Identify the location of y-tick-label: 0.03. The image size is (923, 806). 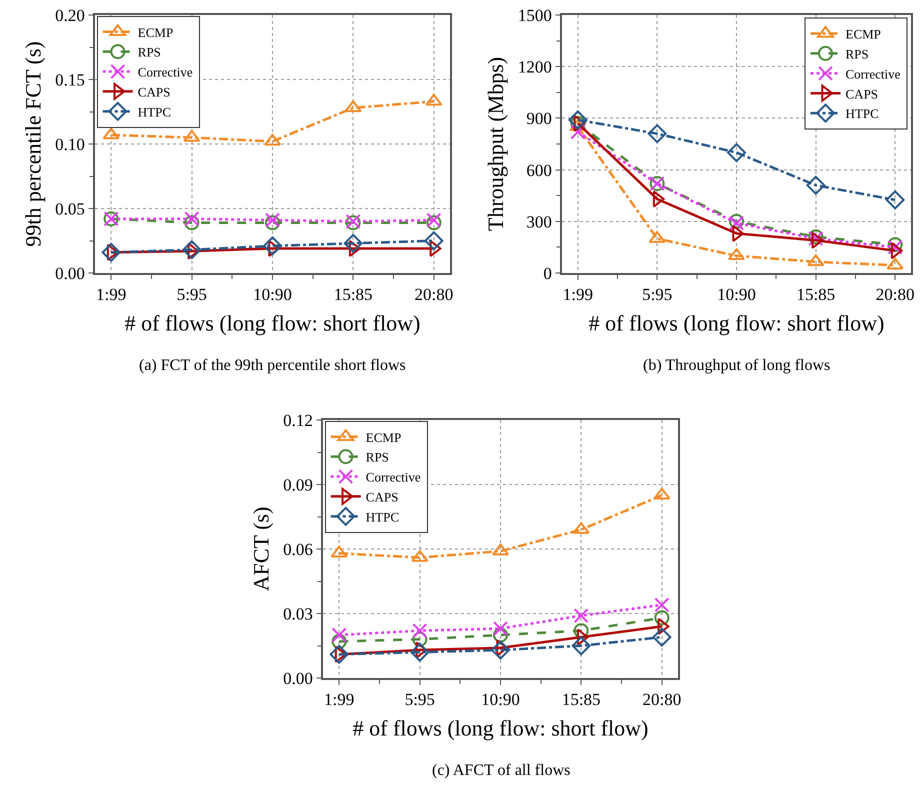
(298, 614).